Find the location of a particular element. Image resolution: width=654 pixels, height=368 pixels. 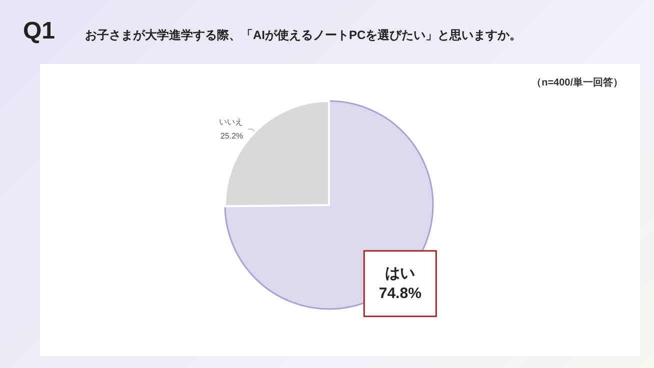

data-label: 25.2% is located at coordinates (232, 136).